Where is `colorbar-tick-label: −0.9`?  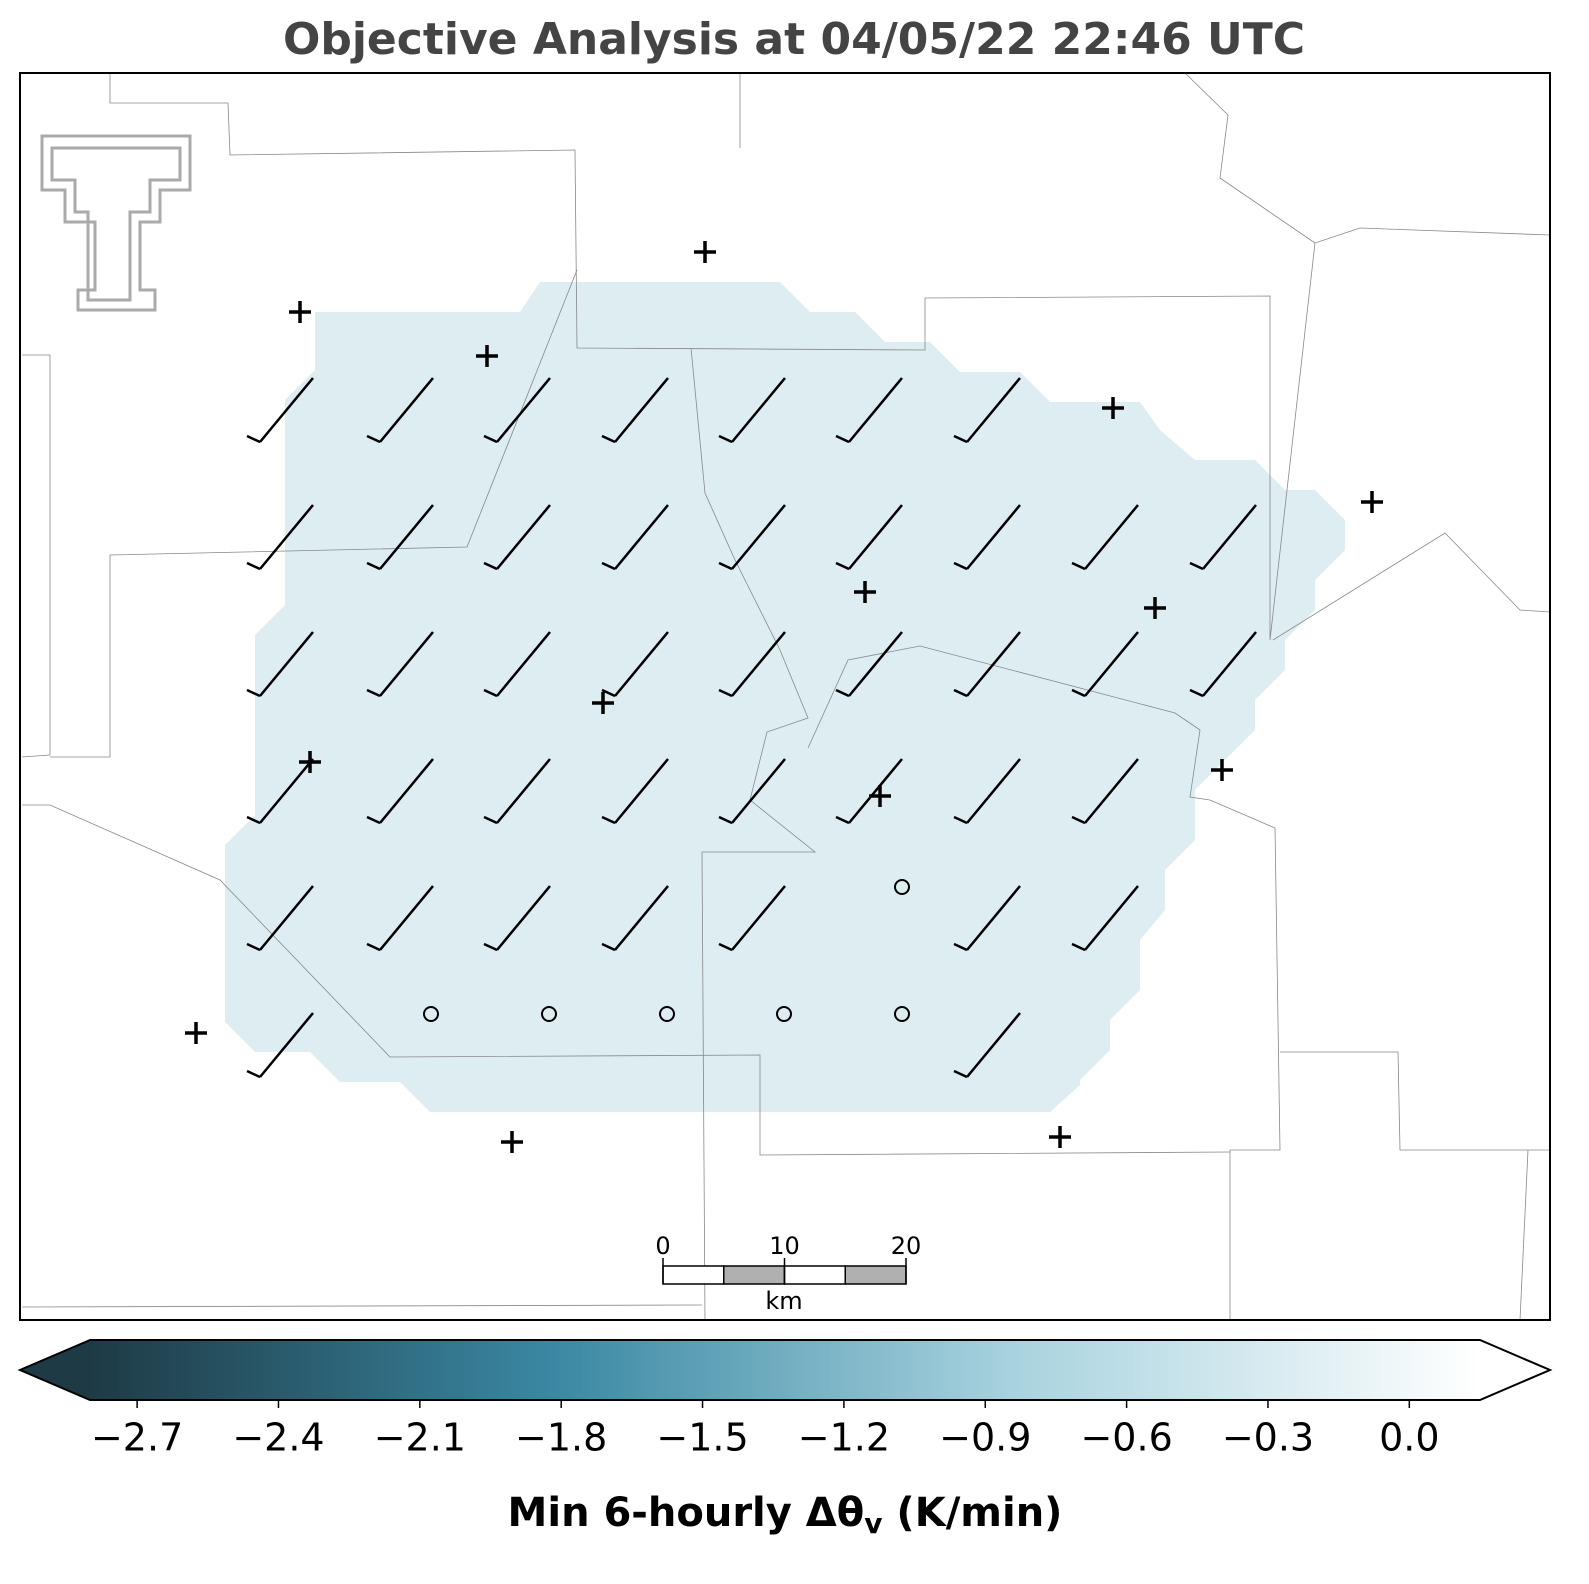 colorbar-tick-label: −0.9 is located at coordinates (985, 1438).